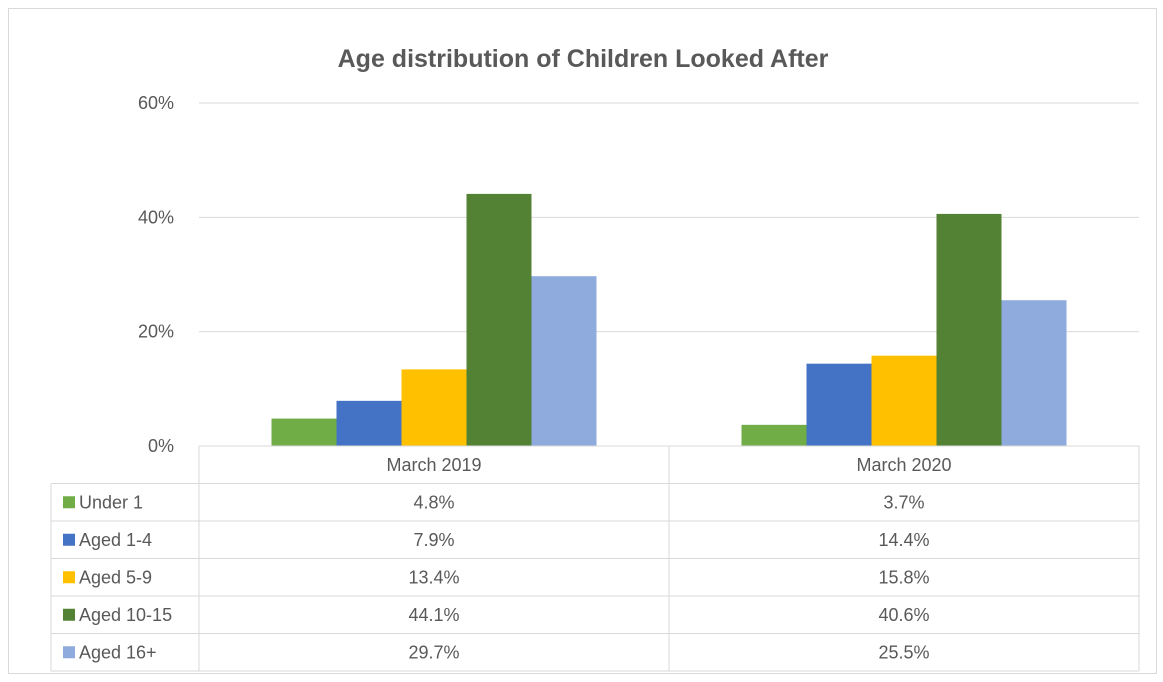 The height and width of the screenshot is (682, 1163). What do you see at coordinates (125, 615) in the screenshot?
I see `legend-label: Aged 10-15` at bounding box center [125, 615].